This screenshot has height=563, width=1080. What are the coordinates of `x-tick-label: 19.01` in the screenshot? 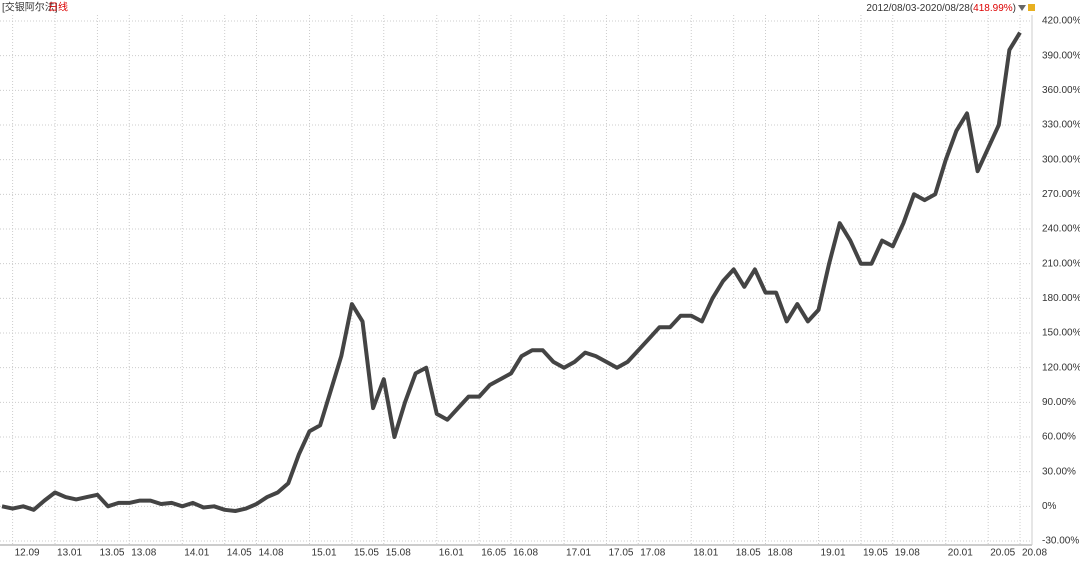 It's located at (833, 553).